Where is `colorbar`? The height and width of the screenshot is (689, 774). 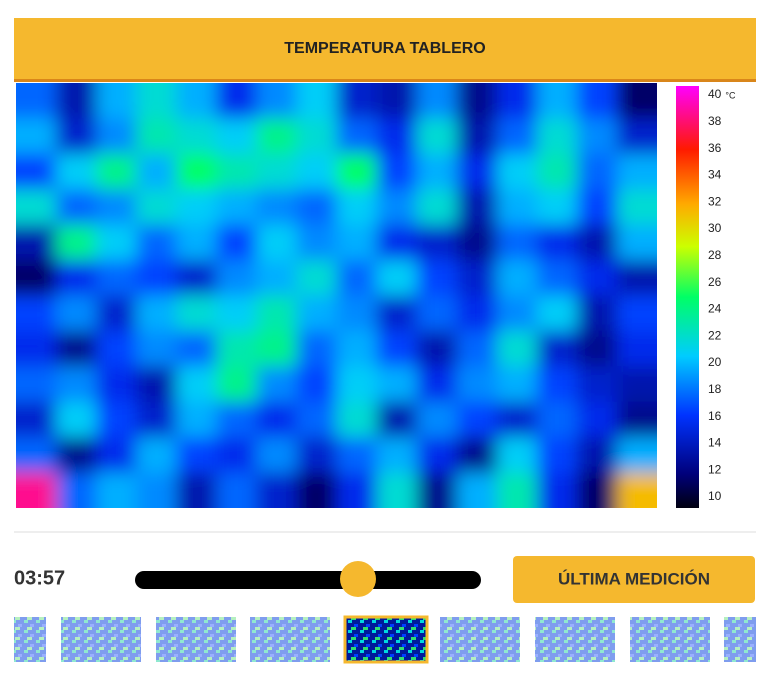 colorbar is located at coordinates (687, 297).